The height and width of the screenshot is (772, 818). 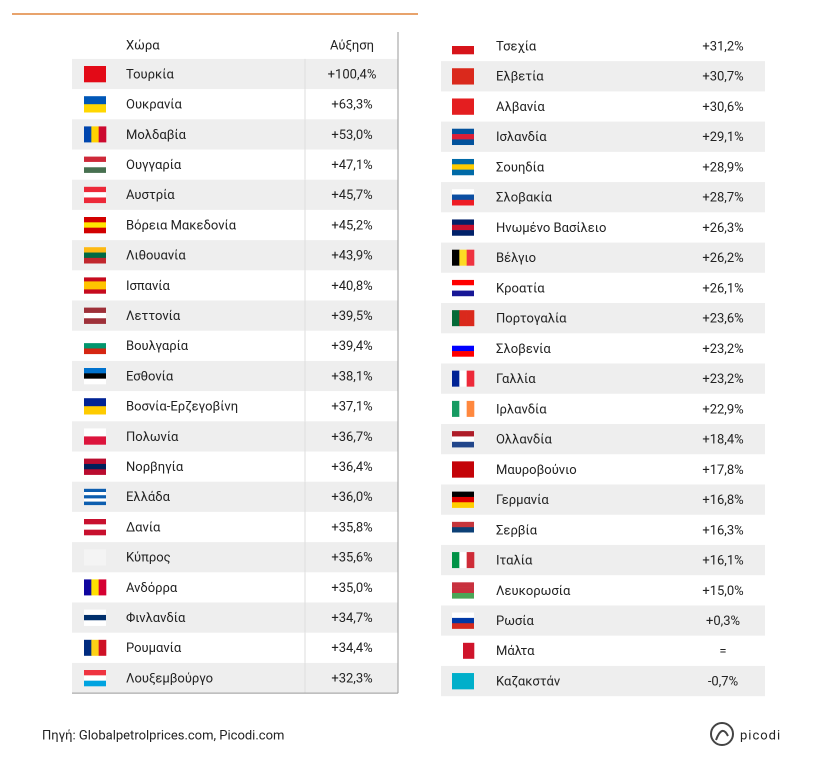 I want to click on increase: +23,2%, so click(x=722, y=379).